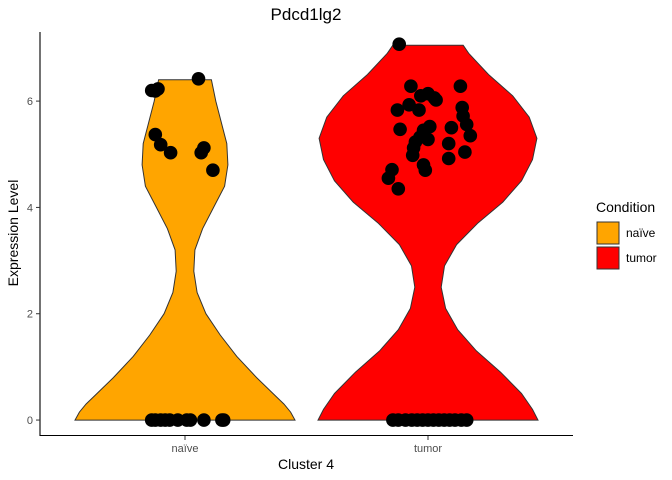 This screenshot has width=672, height=480. Describe the element at coordinates (307, 445) in the screenshot. I see `x-ticks: naïve tumor` at that location.